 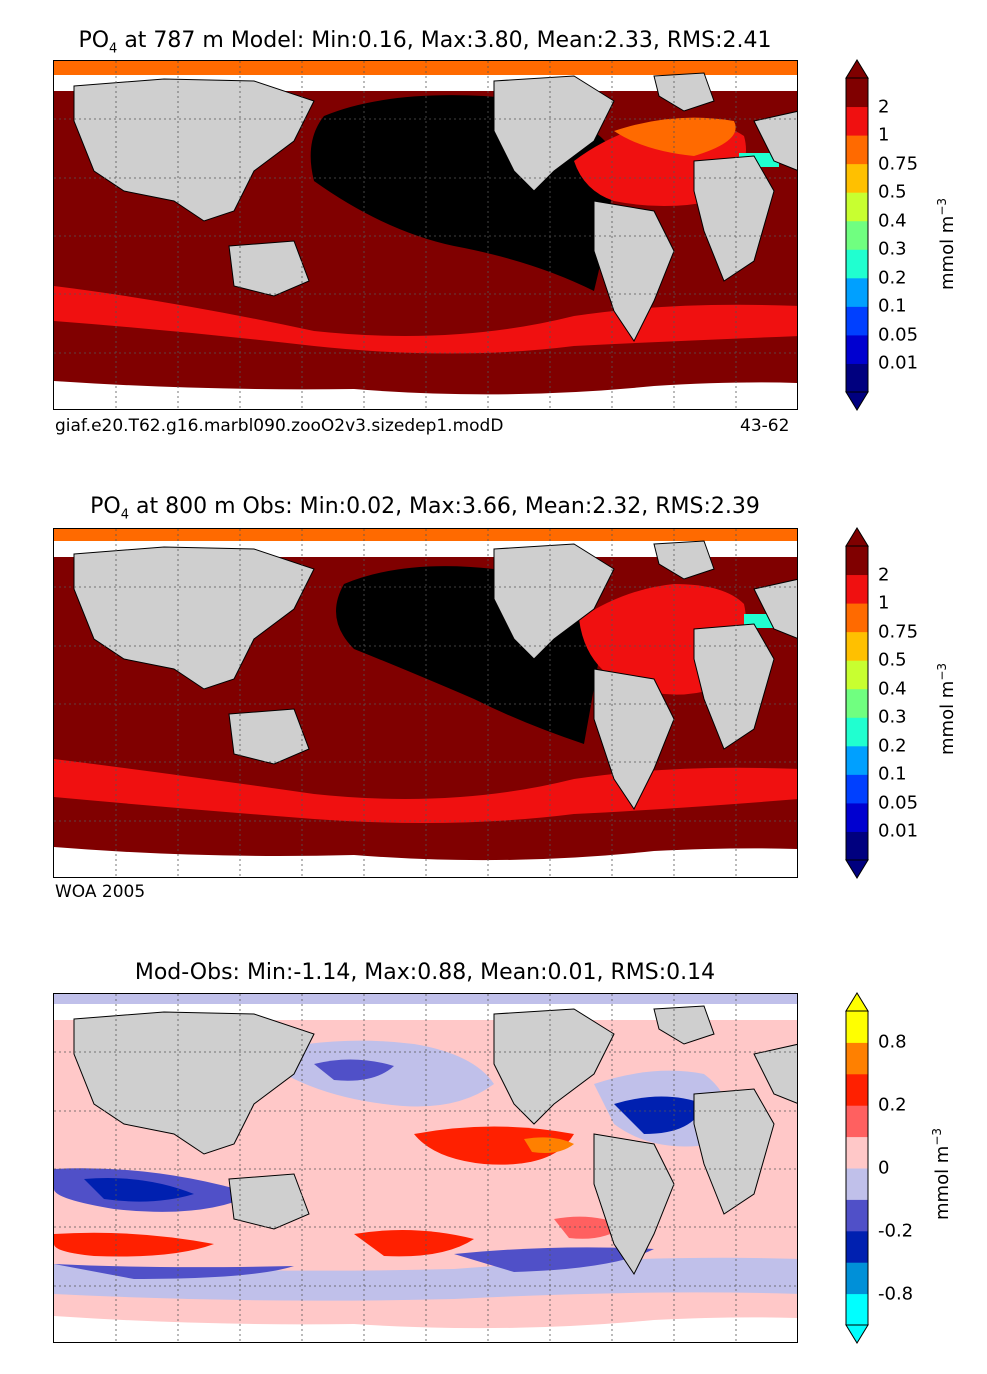 I want to click on land-masses, so click(x=435, y=675).